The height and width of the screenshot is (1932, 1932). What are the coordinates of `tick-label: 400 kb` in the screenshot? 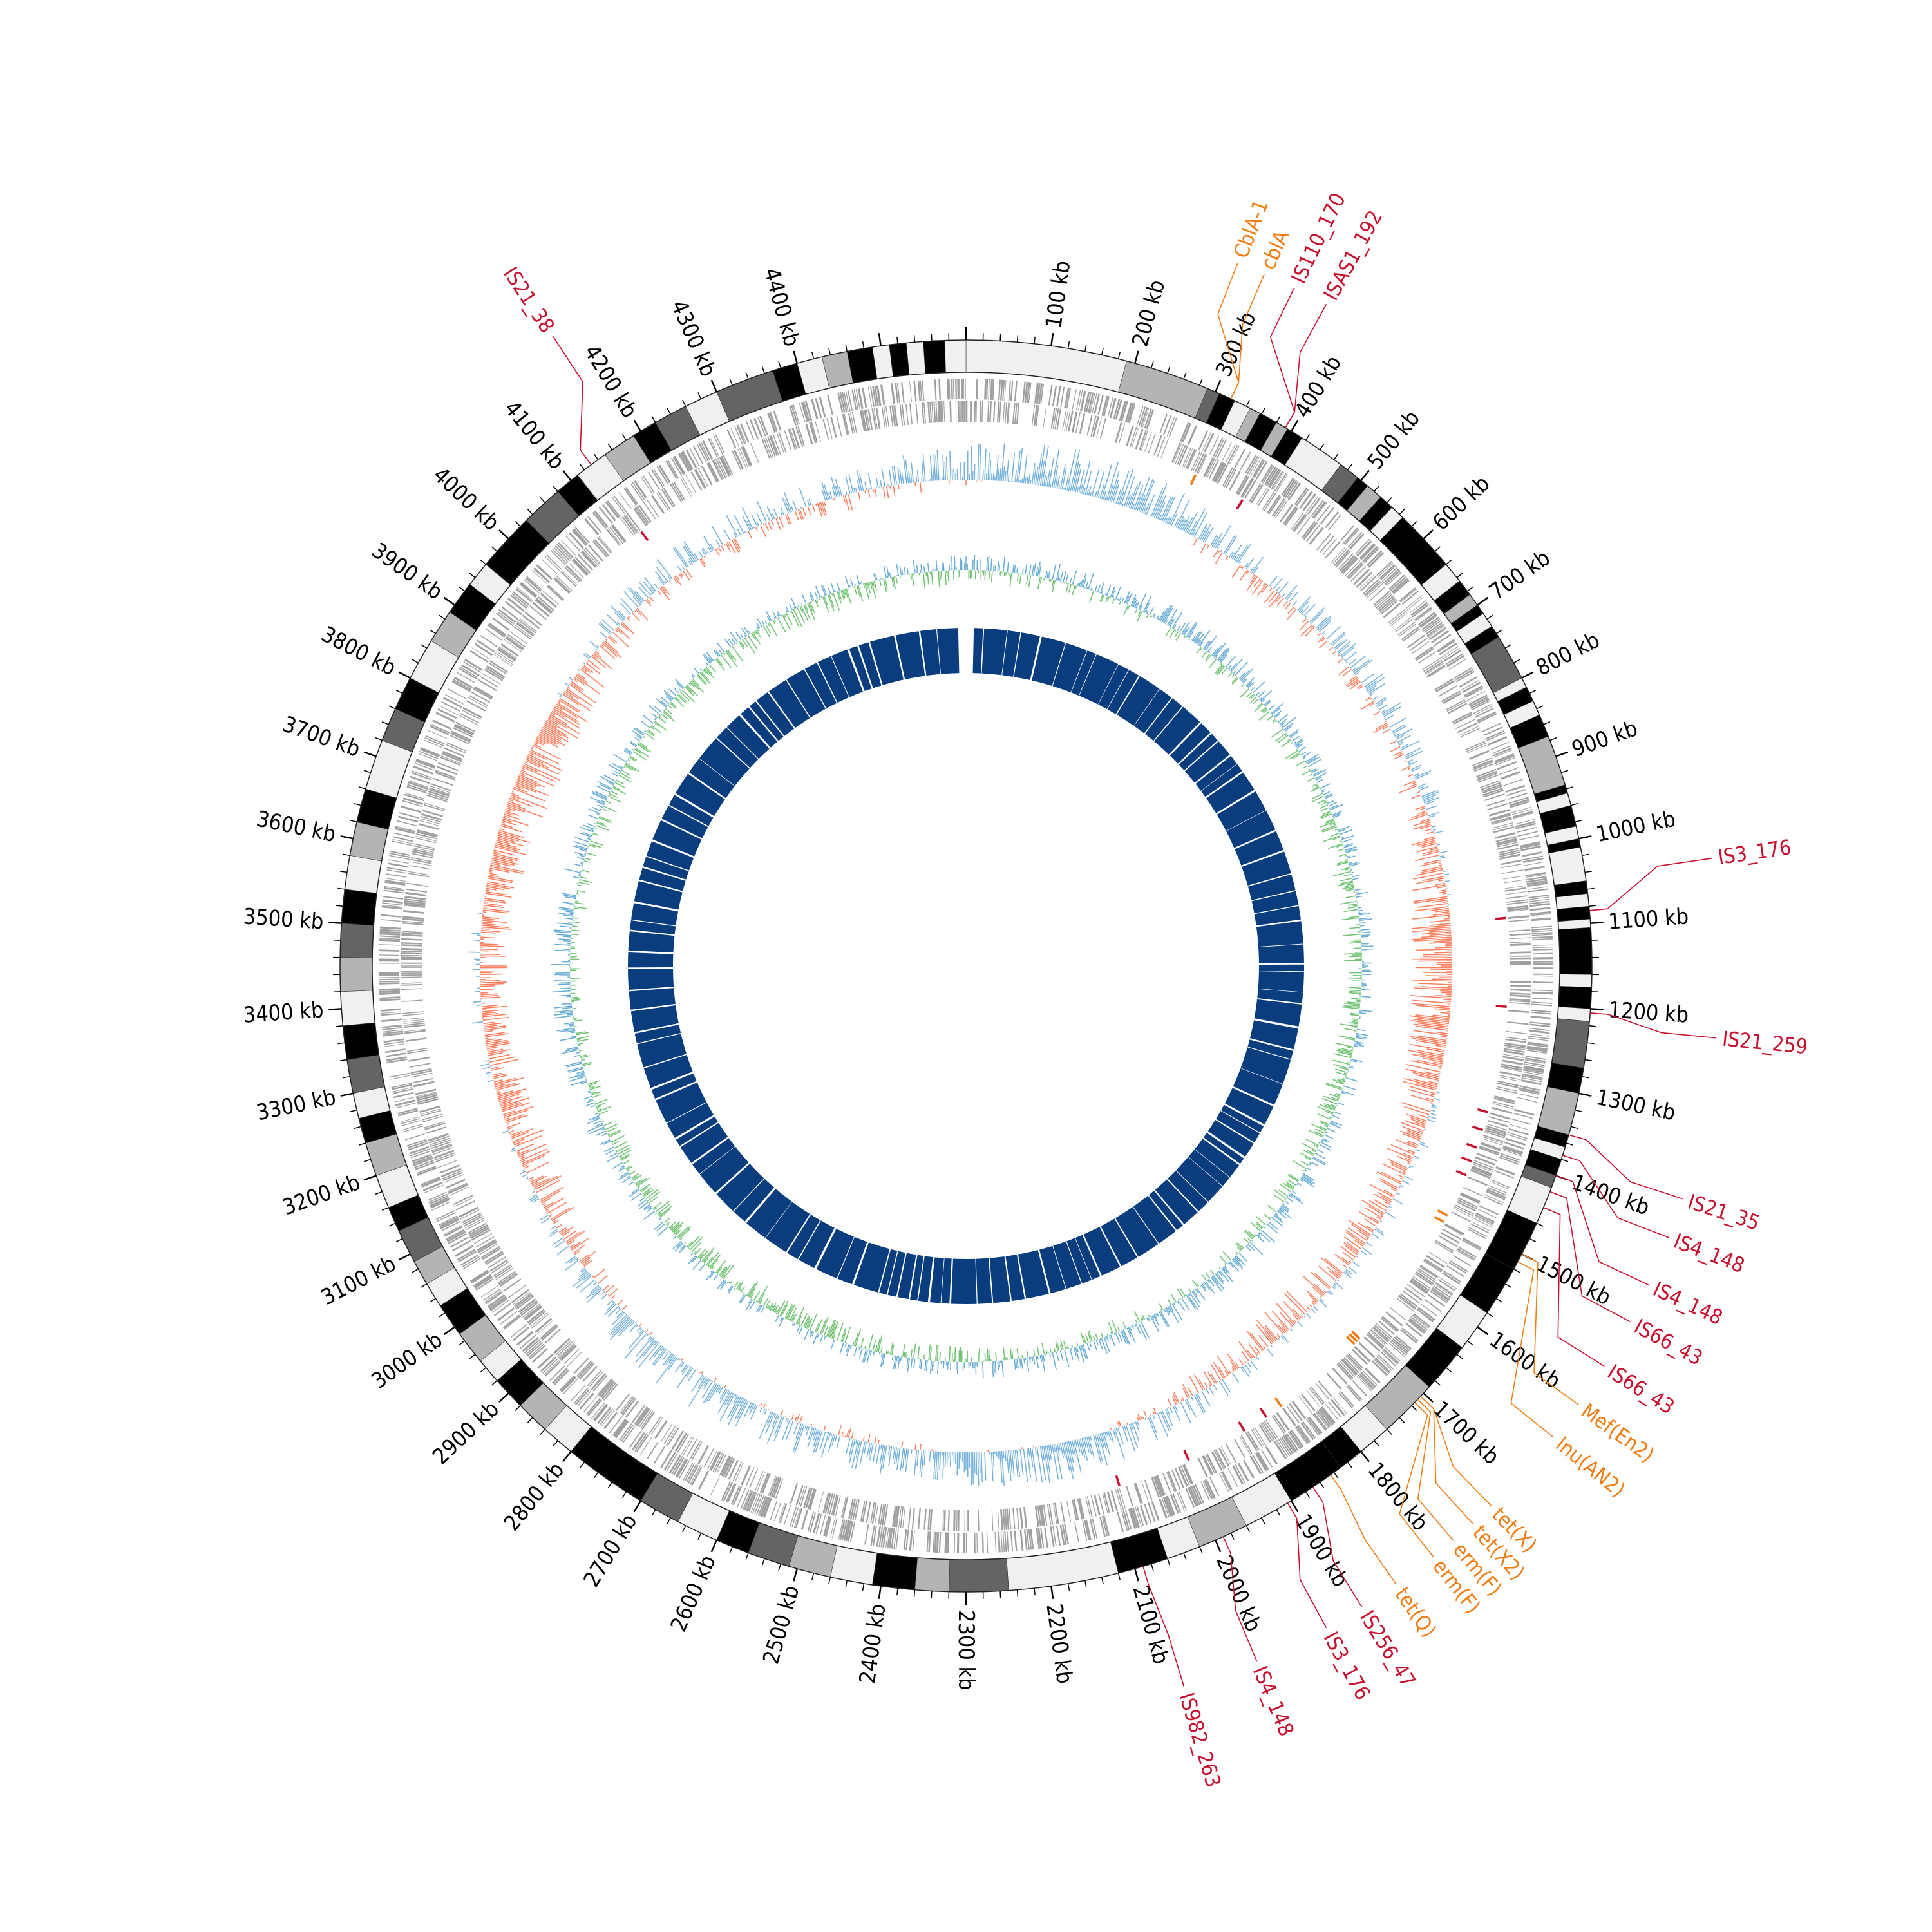 It's located at (1318, 386).